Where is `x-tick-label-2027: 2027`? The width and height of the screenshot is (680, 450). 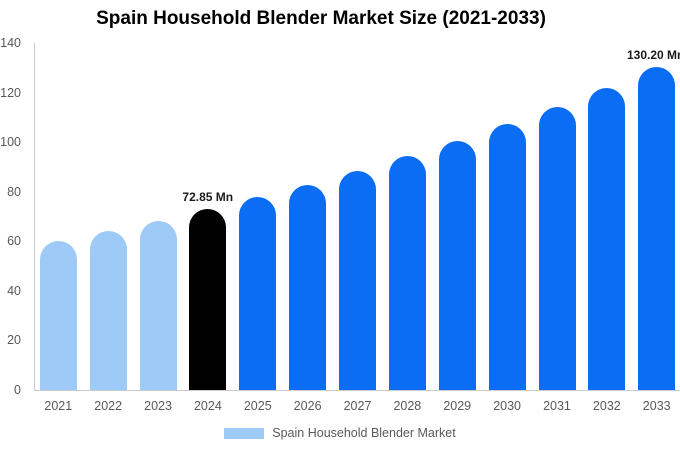 x-tick-label-2027: 2027 is located at coordinates (357, 406).